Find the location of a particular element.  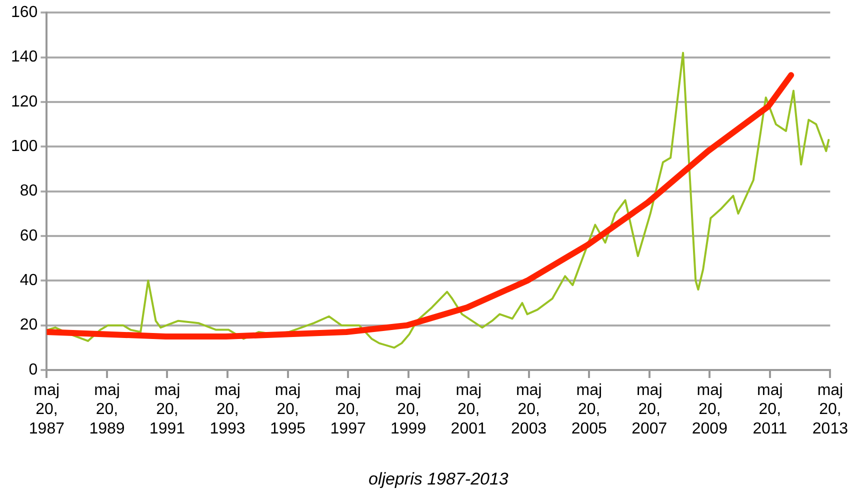

x-tick-label: maj 20, 1997 is located at coordinates (348, 410).